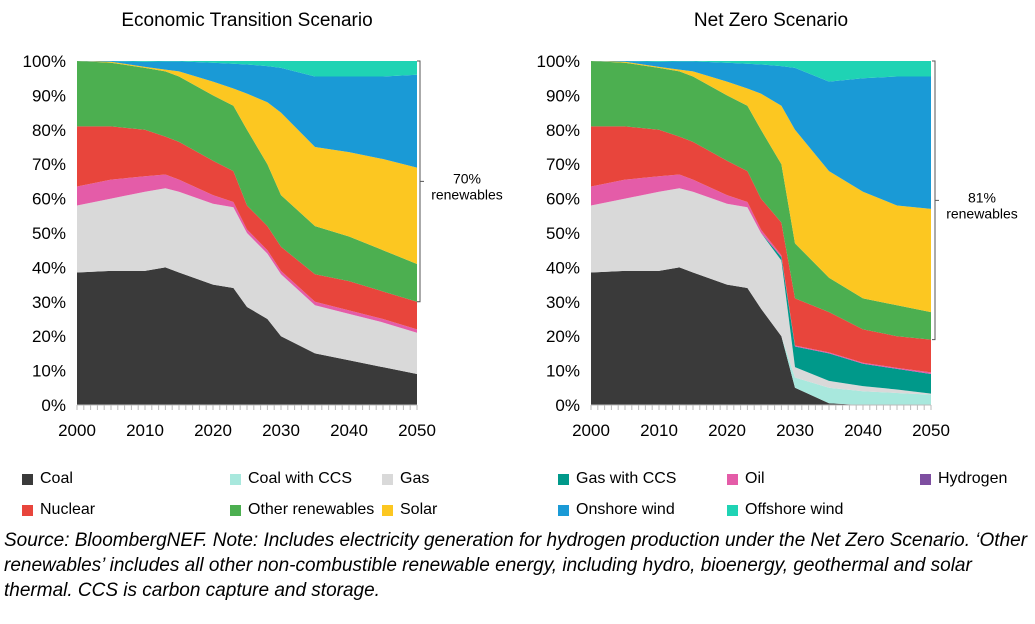 This screenshot has height=624, width=1035. What do you see at coordinates (771, 20) in the screenshot?
I see `chart-title: Net Zero Scenario` at bounding box center [771, 20].